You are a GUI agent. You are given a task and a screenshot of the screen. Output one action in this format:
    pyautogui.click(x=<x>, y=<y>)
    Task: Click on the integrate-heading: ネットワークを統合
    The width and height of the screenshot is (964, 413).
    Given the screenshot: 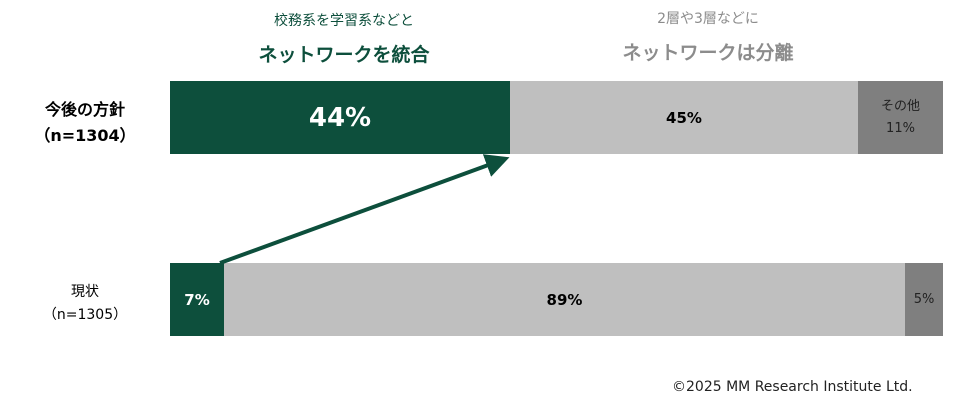 What is the action you would take?
    pyautogui.click(x=344, y=55)
    